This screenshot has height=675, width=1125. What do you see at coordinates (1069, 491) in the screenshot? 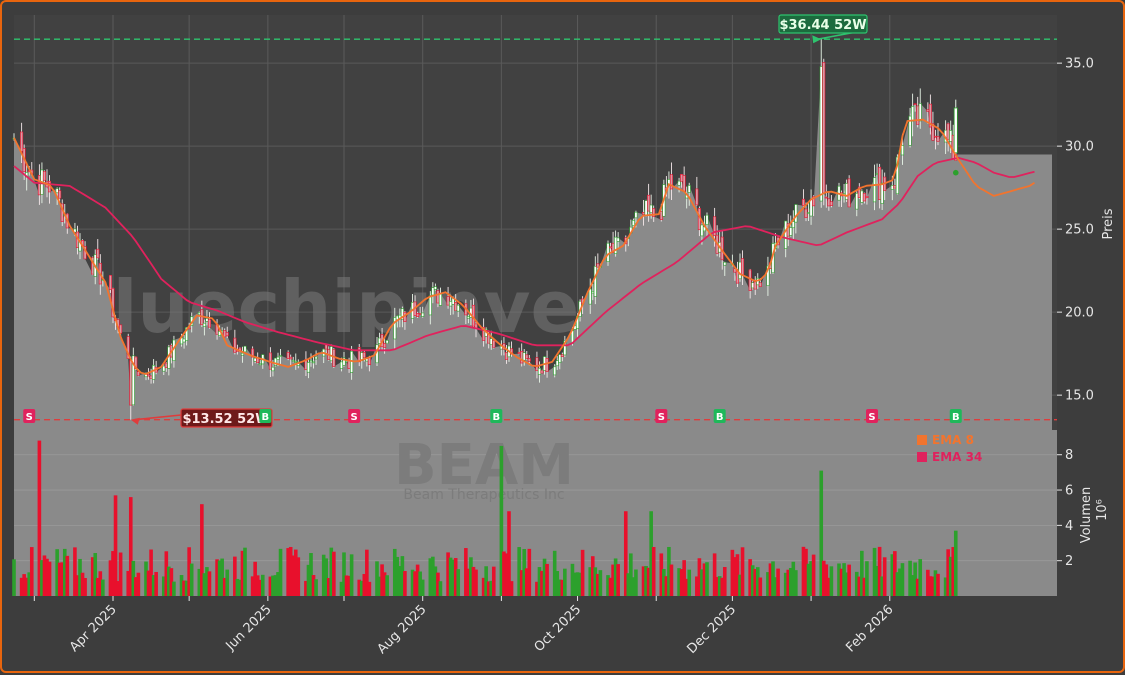
I see `volume-tick-label: 6` at bounding box center [1069, 491].